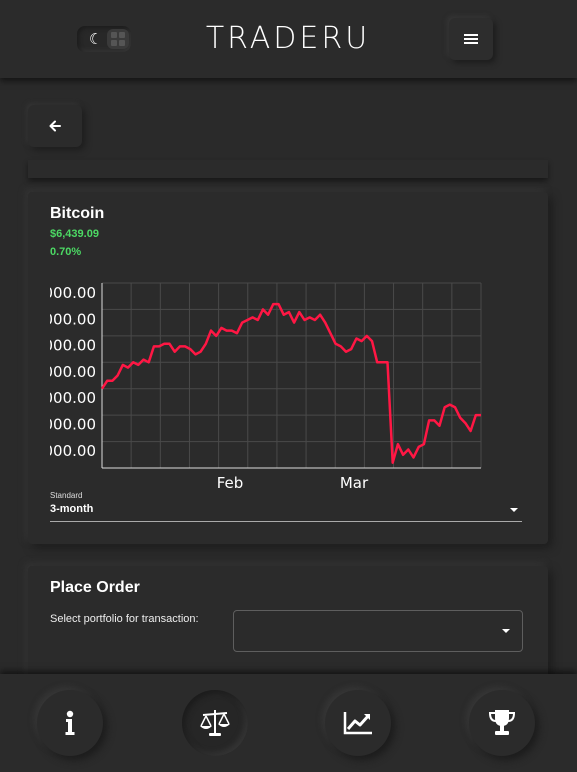  I want to click on app-logo: TRADERU, so click(288, 38).